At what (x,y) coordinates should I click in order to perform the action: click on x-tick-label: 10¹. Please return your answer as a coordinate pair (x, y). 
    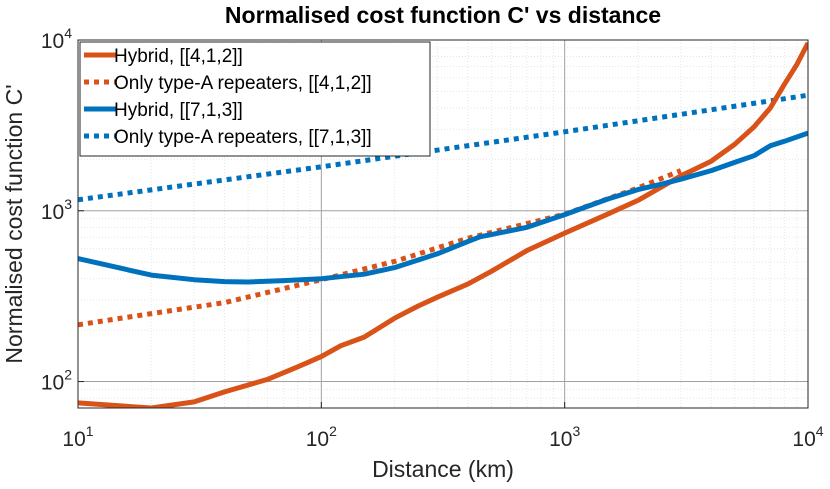
    Looking at the image, I should click on (77, 437).